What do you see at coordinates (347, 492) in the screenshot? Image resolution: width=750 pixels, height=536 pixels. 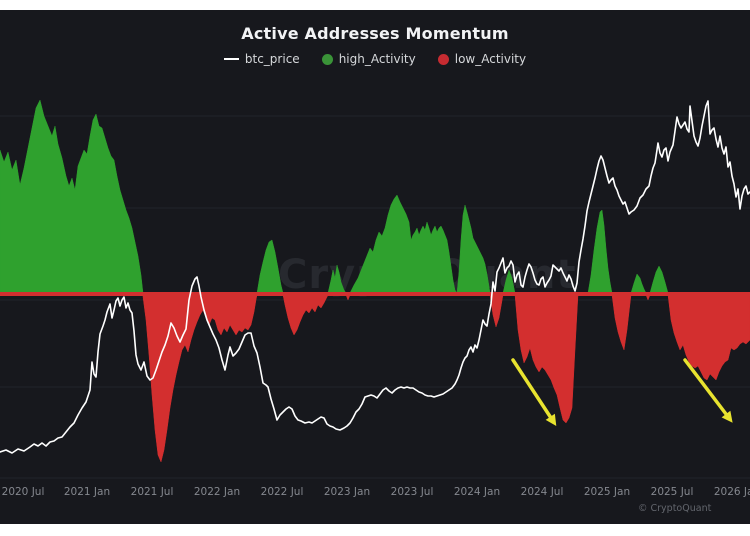 I see `x-axis-tick-label: 2023 Jan` at bounding box center [347, 492].